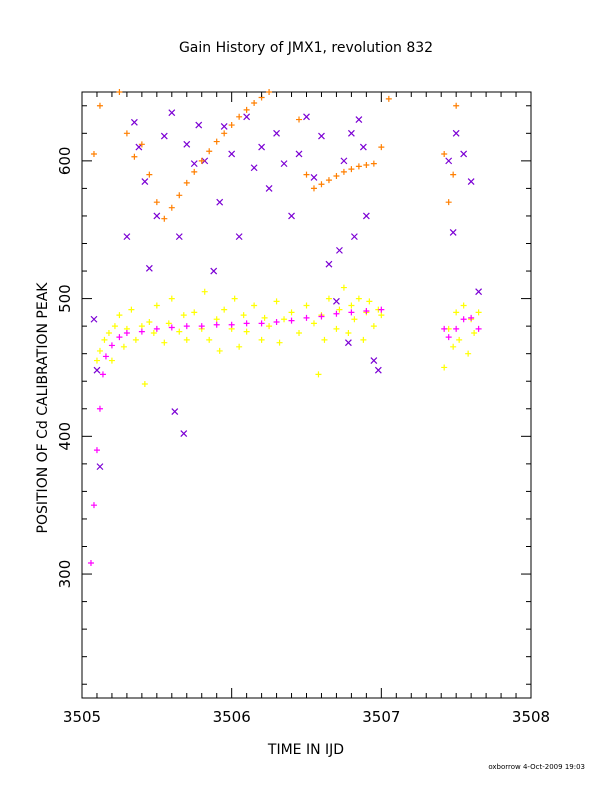 The height and width of the screenshot is (792, 612). Describe the element at coordinates (232, 717) in the screenshot. I see `x-tick-label: 3506` at that location.